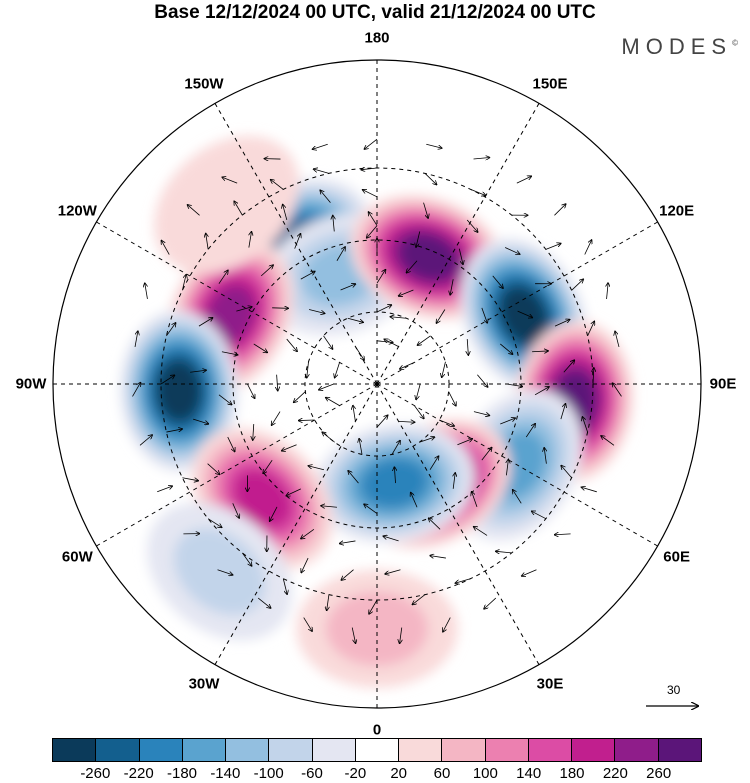 Image resolution: width=750 pixels, height=783 pixels. What do you see at coordinates (31, 384) in the screenshot?
I see `longitude-label: 90W` at bounding box center [31, 384].